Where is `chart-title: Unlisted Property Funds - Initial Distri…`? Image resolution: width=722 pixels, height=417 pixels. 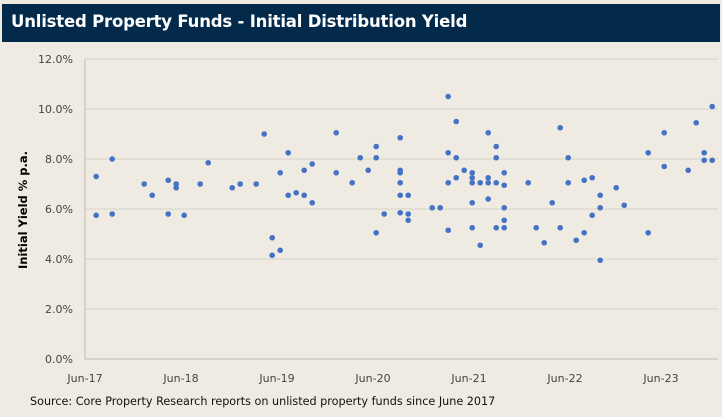 chart-title: Unlisted Property Funds - Initial Distri… is located at coordinates (239, 21).